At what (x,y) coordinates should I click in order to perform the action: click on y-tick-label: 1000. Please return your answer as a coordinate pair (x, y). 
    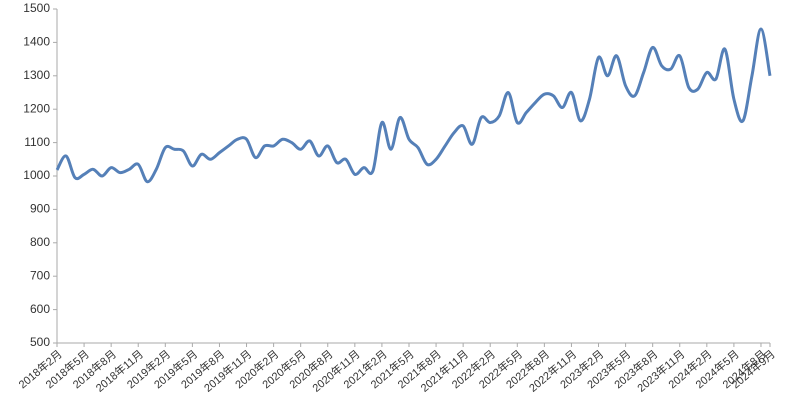
    Looking at the image, I should click on (36, 175).